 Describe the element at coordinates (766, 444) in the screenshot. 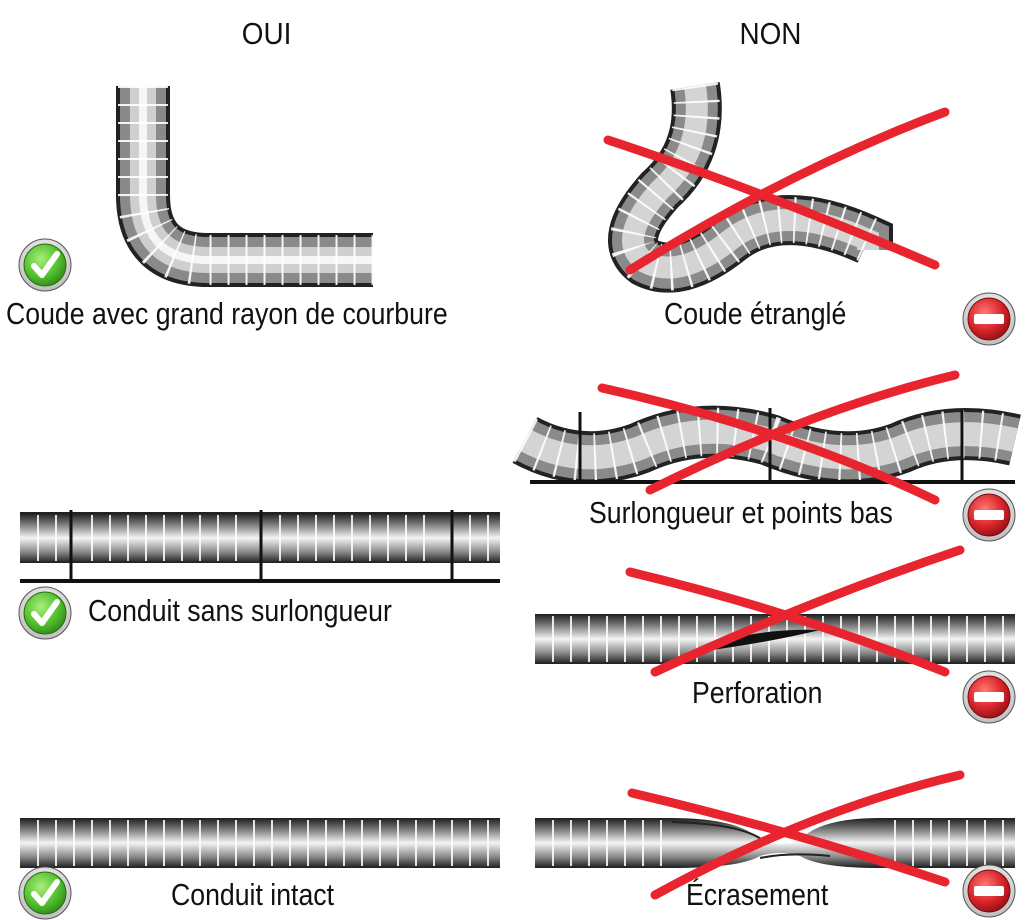

I see `duct-sagging` at that location.